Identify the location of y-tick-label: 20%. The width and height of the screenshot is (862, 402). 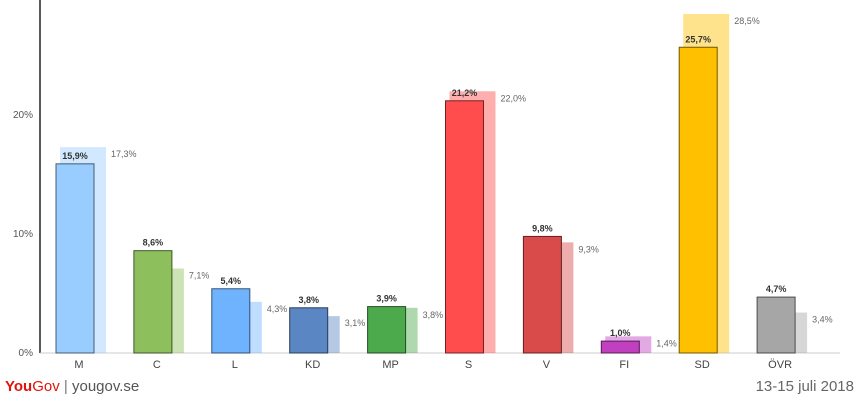
(23, 115).